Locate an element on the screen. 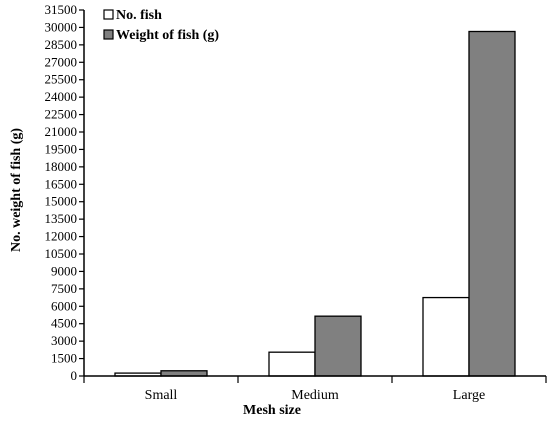  y-tick-label: 6000 is located at coordinates (64, 305).